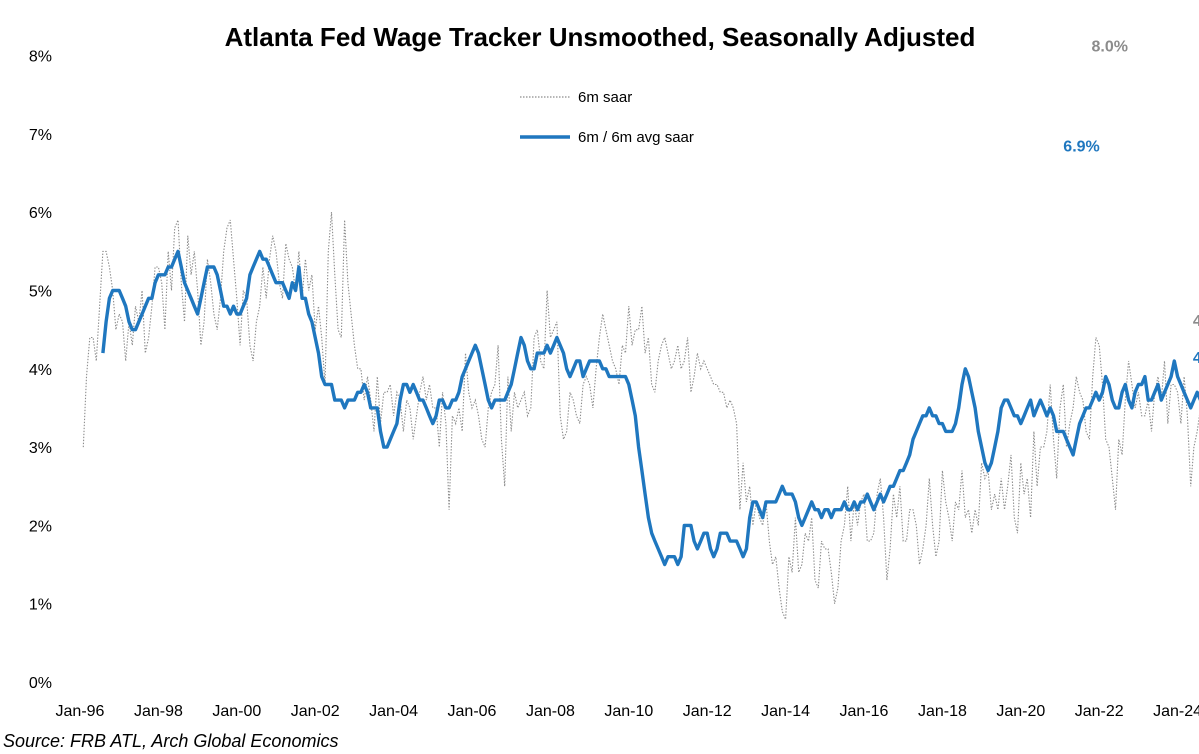 The width and height of the screenshot is (1199, 754). I want to click on y-tick-label: 4%, so click(40, 370).